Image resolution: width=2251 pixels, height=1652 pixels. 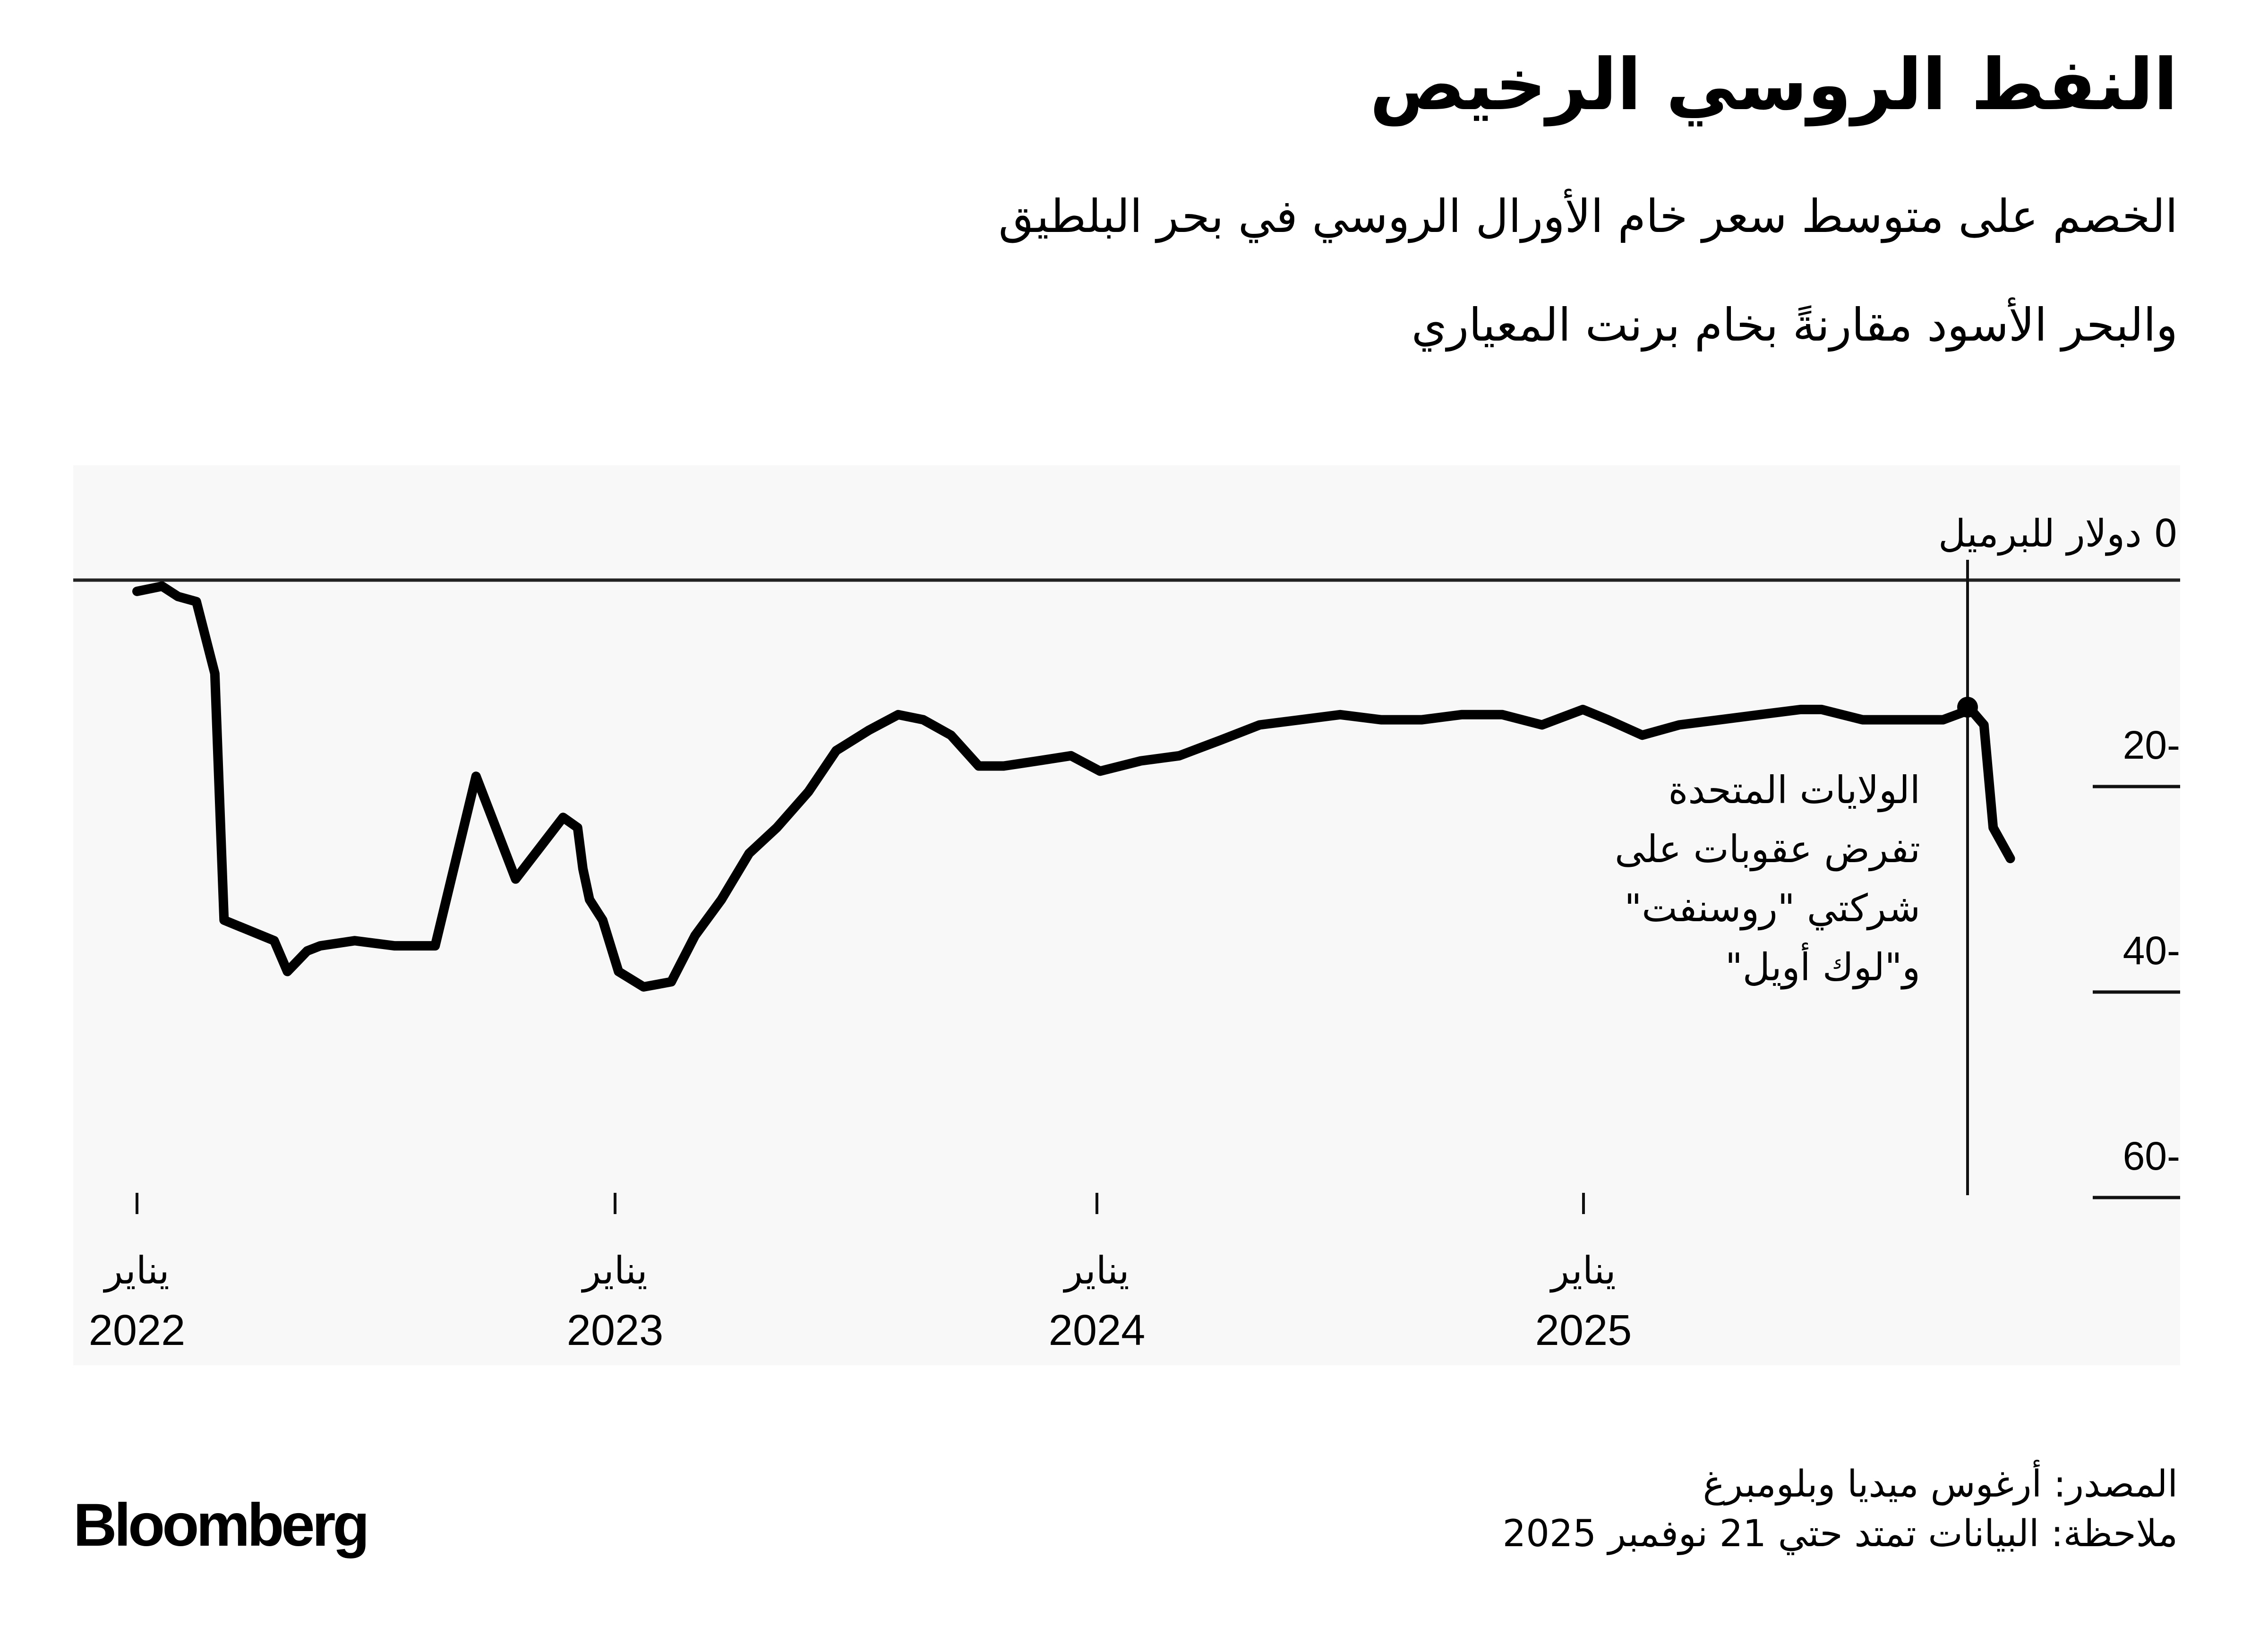 I want to click on x-tick-label-2025: يناير 2025, so click(x=1583, y=1302).